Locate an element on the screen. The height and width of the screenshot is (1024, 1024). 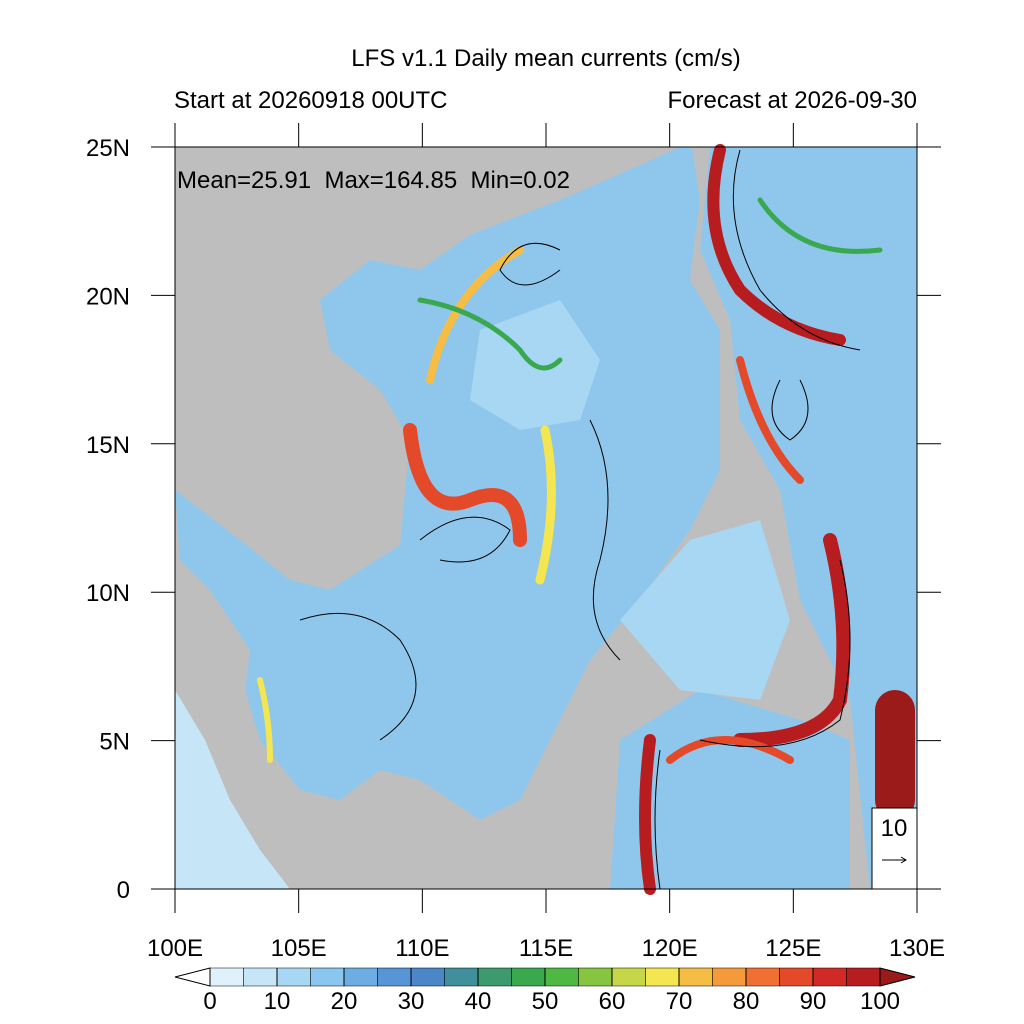
colorbar-label: 20 is located at coordinates (344, 1001).